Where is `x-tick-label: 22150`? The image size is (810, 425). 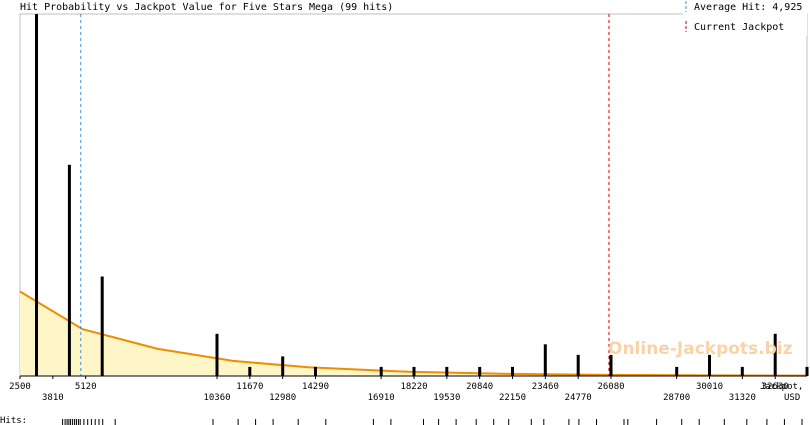
x-tick-label: 22150 is located at coordinates (512, 398).